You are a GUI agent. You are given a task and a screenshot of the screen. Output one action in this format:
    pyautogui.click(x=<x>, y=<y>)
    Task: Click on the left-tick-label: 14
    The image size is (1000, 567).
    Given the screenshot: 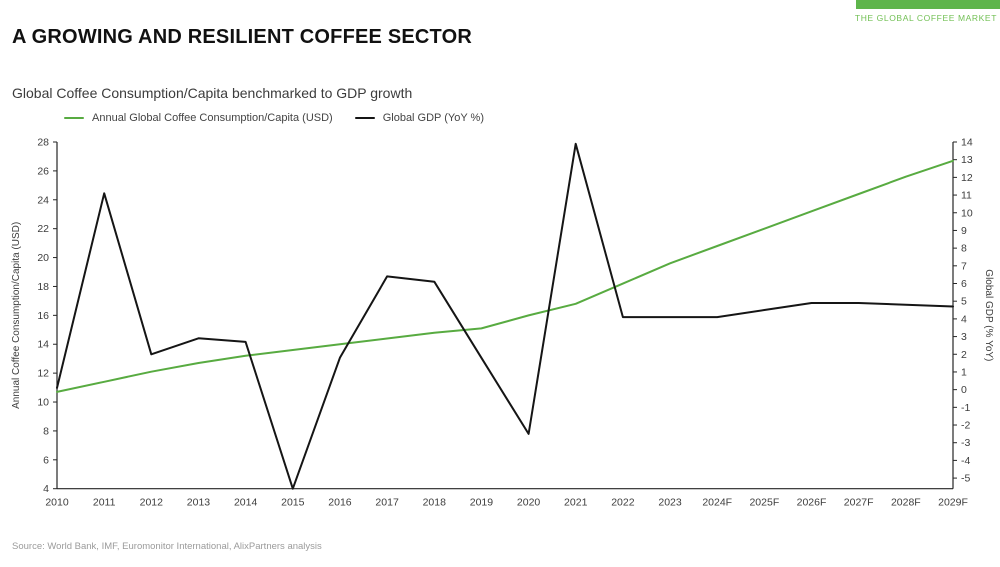 What is the action you would take?
    pyautogui.click(x=43, y=345)
    